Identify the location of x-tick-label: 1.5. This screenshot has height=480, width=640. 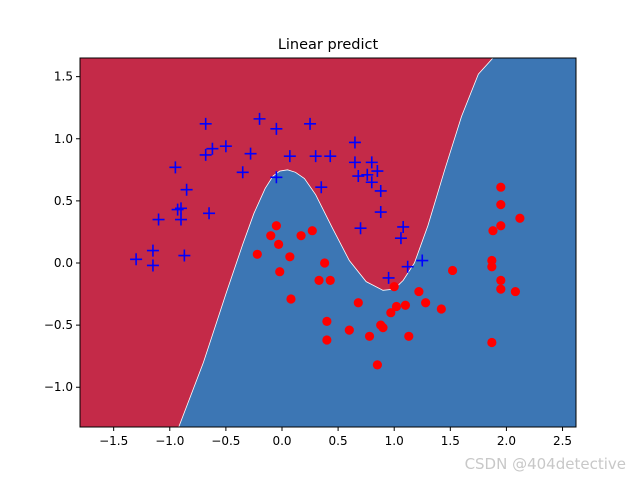
(450, 441).